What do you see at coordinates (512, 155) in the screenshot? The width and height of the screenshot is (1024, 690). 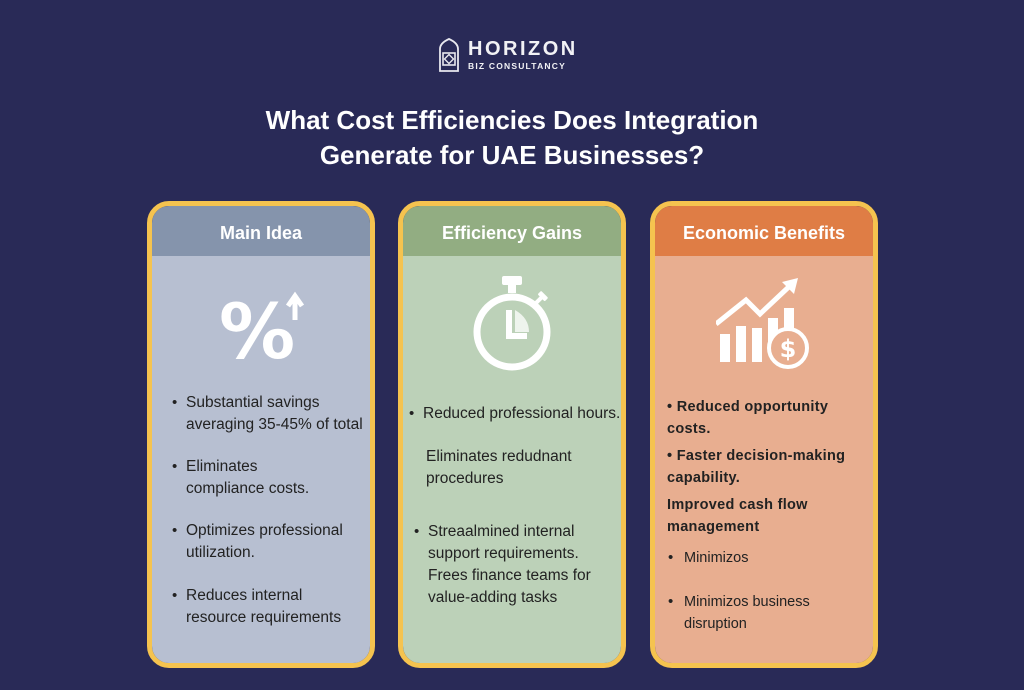 I see `title-line-2: Generate for UAE Businesses?` at bounding box center [512, 155].